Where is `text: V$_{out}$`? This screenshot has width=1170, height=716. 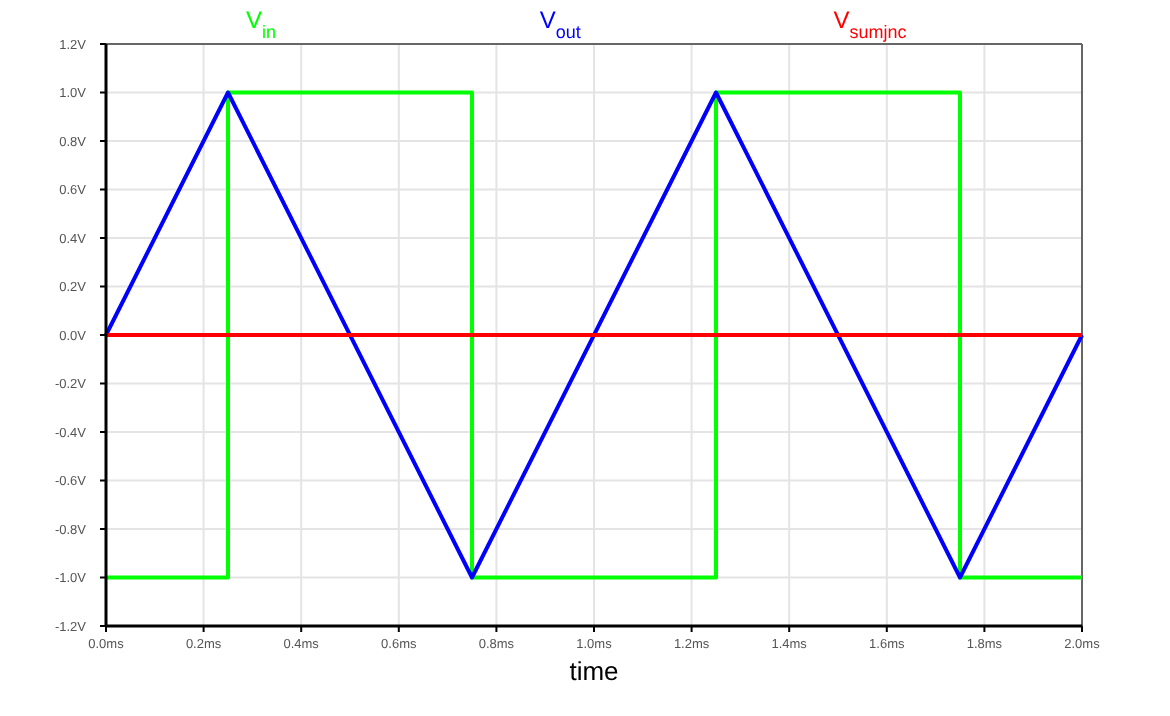
text: V$_{out}$ is located at coordinates (560, 24).